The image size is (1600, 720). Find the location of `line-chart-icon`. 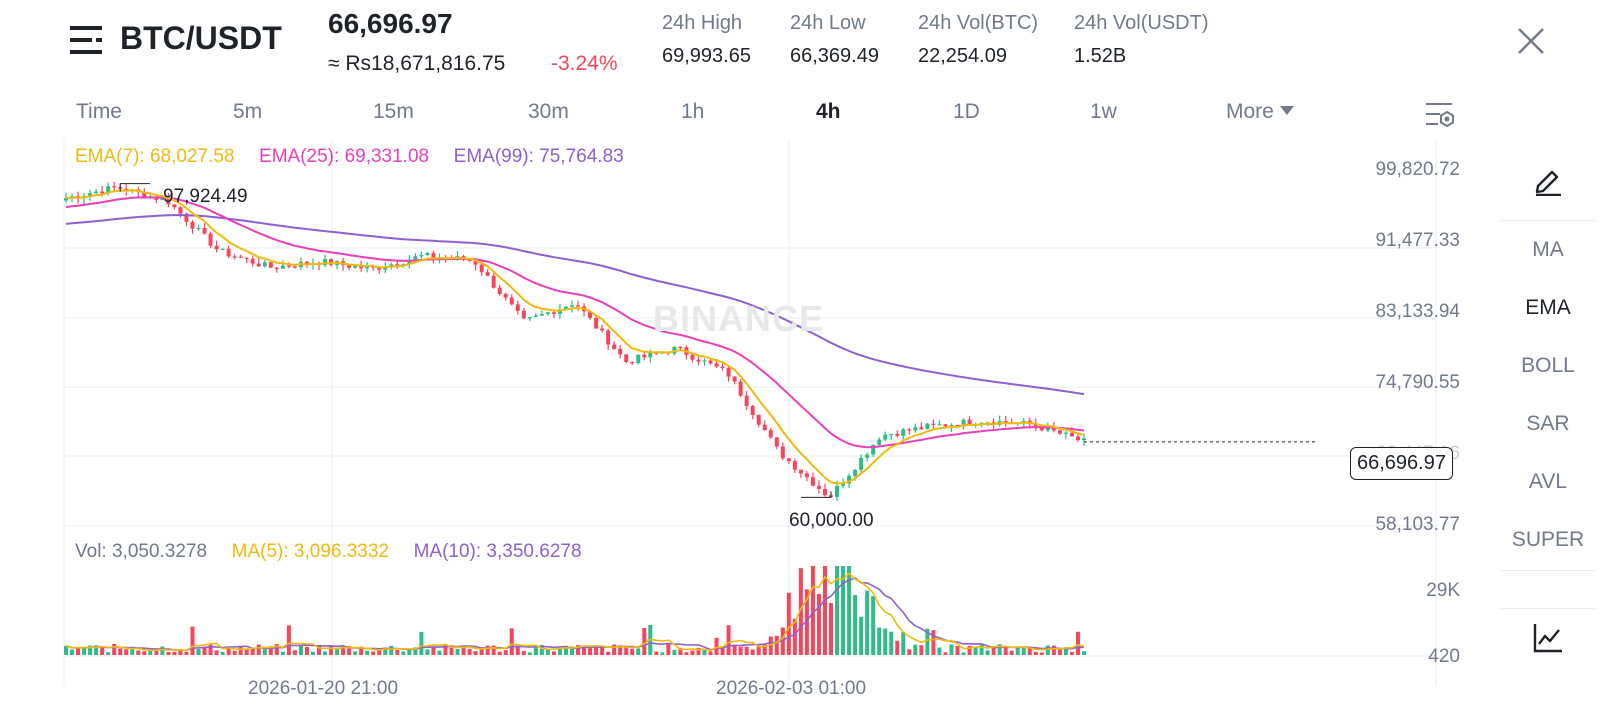

line-chart-icon is located at coordinates (1548, 638).